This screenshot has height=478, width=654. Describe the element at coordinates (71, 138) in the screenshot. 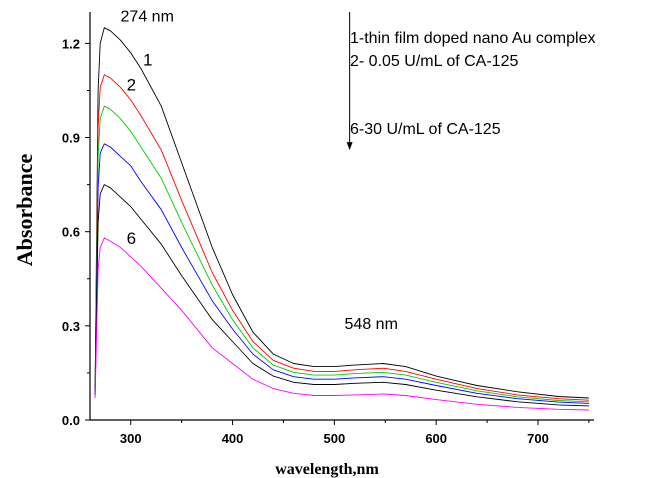

I see `y-tick-label: 0.9` at that location.